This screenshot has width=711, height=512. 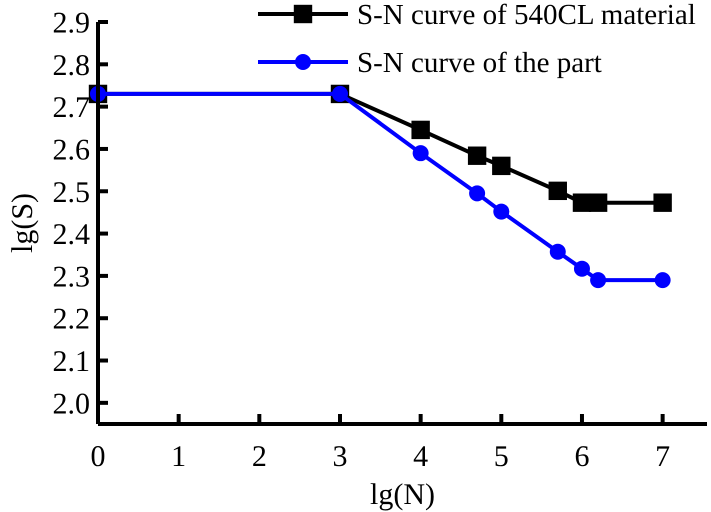 What do you see at coordinates (71, 235) in the screenshot?
I see `y-tick-label: 2.4` at bounding box center [71, 235].